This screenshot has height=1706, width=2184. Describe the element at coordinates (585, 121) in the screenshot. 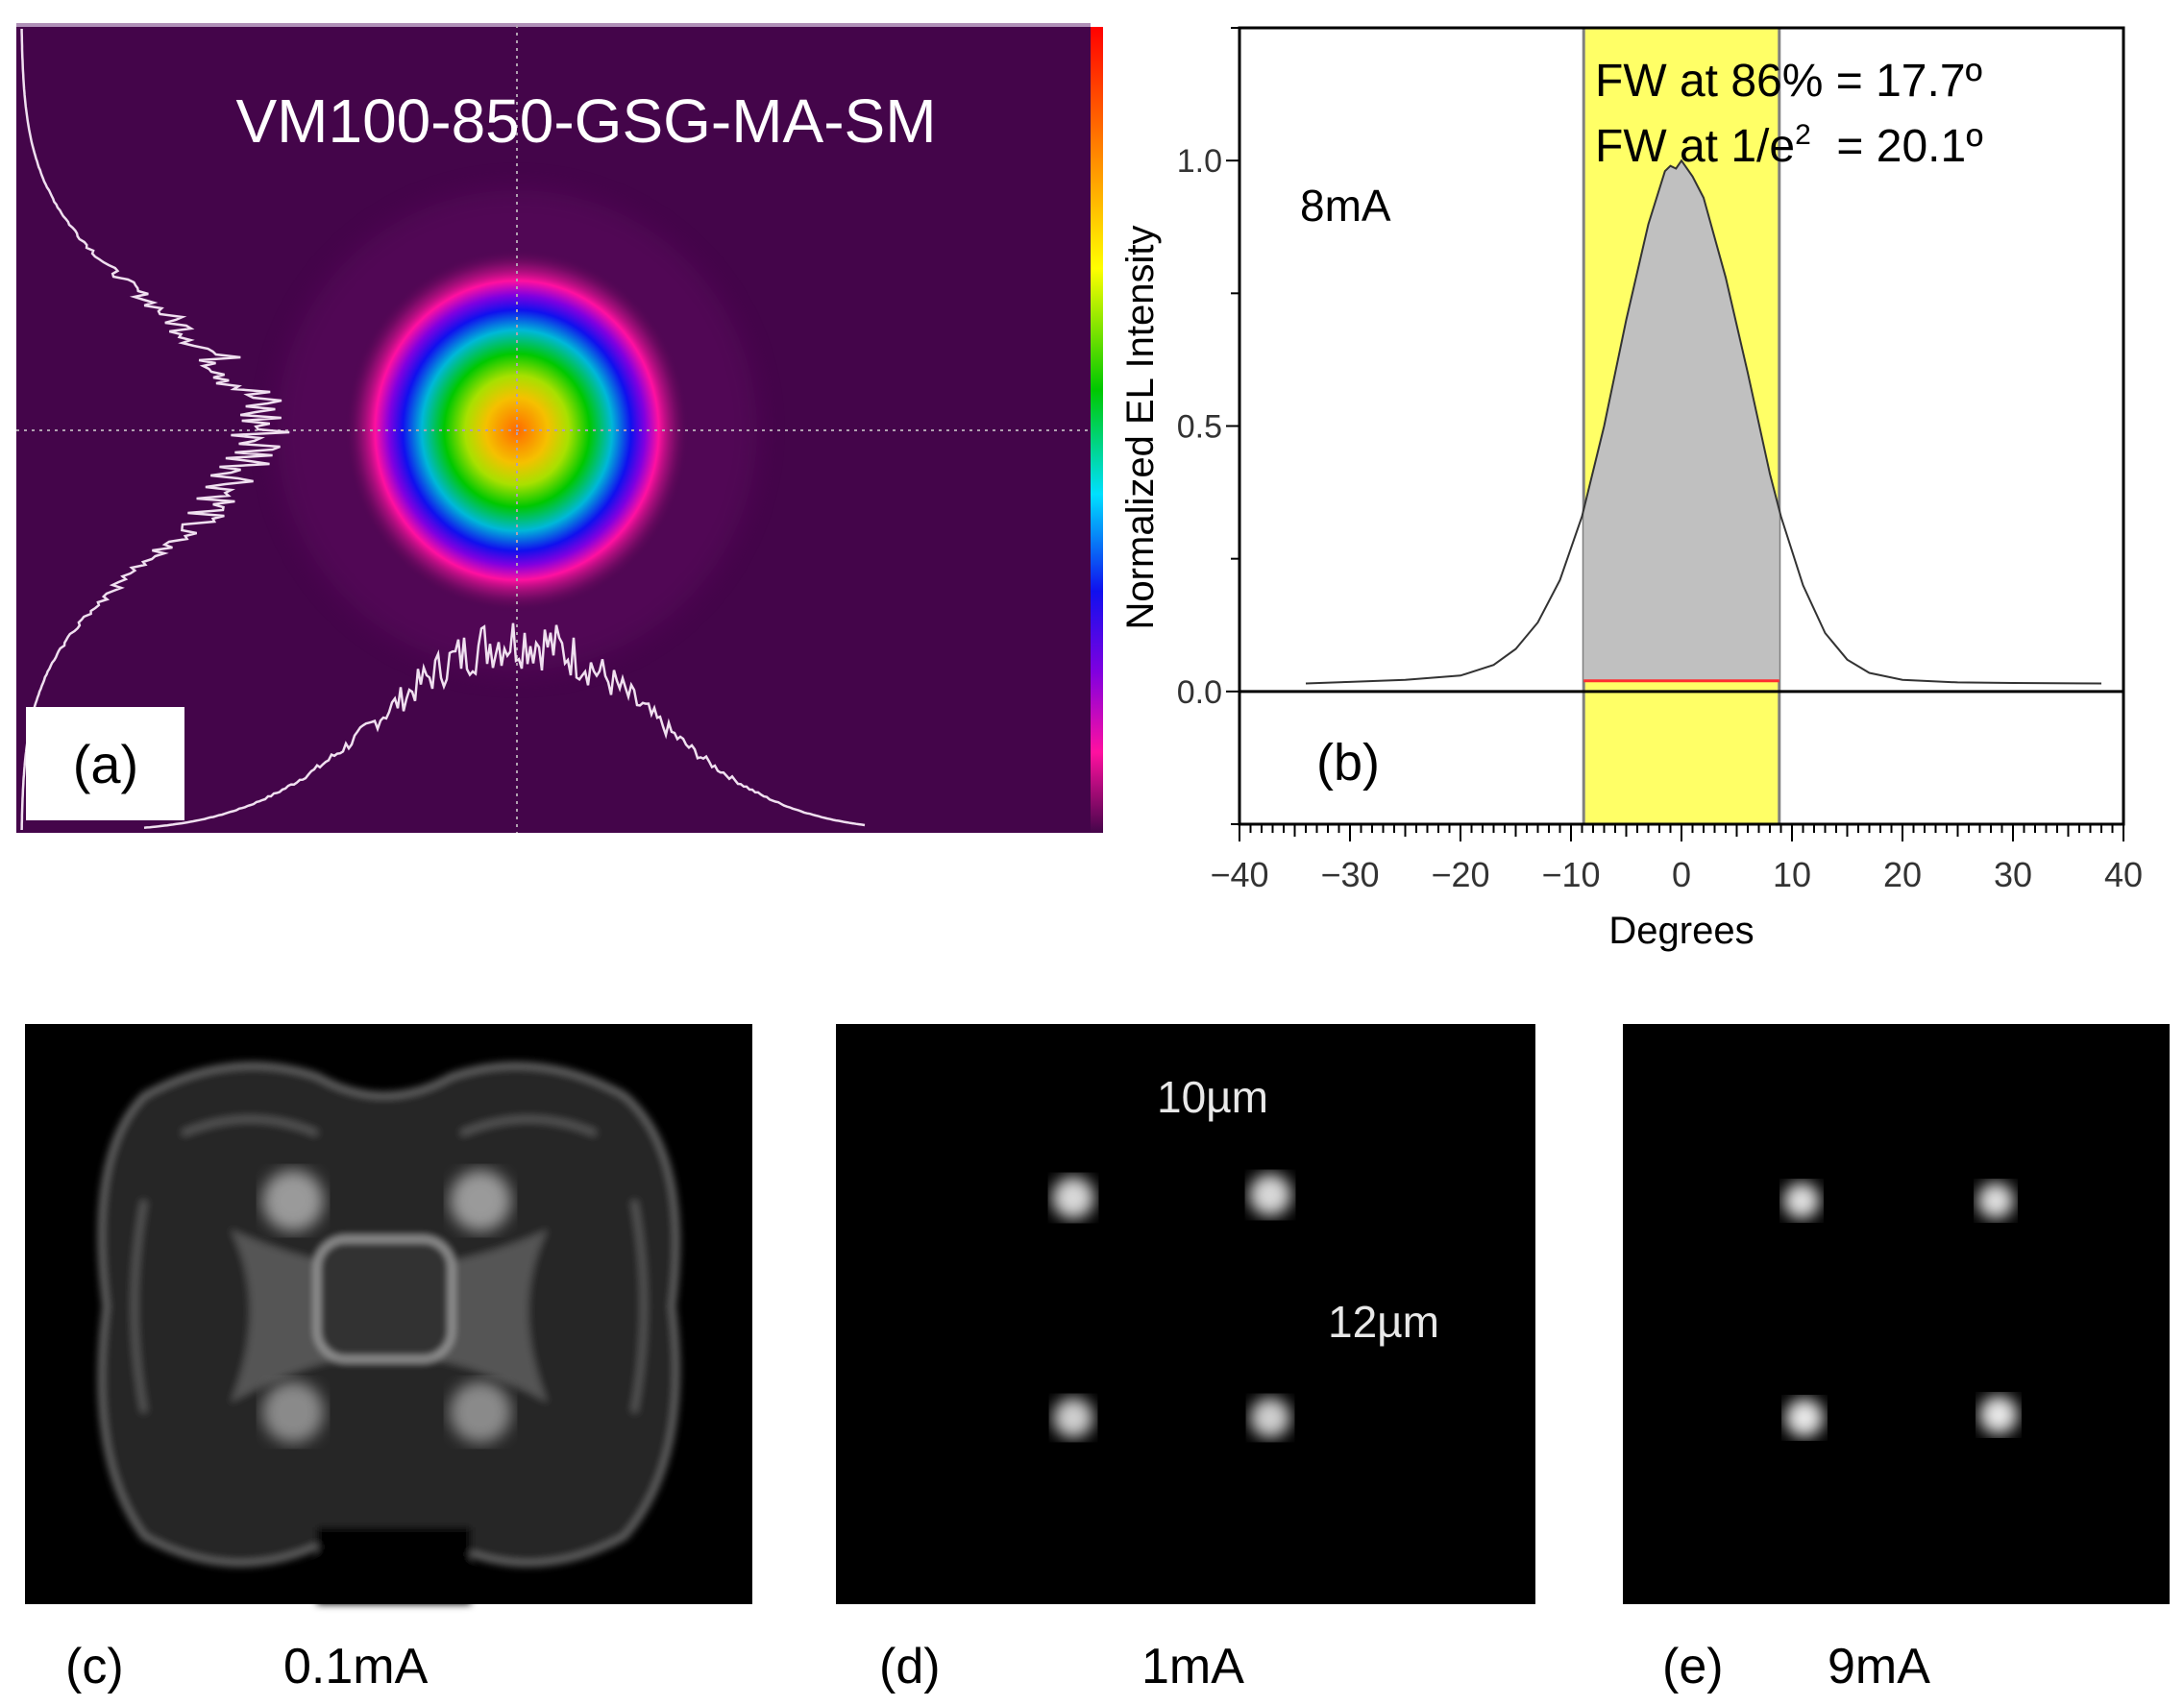

I see `panel-a-title: VM100-850-GSG-MA-SM` at that location.